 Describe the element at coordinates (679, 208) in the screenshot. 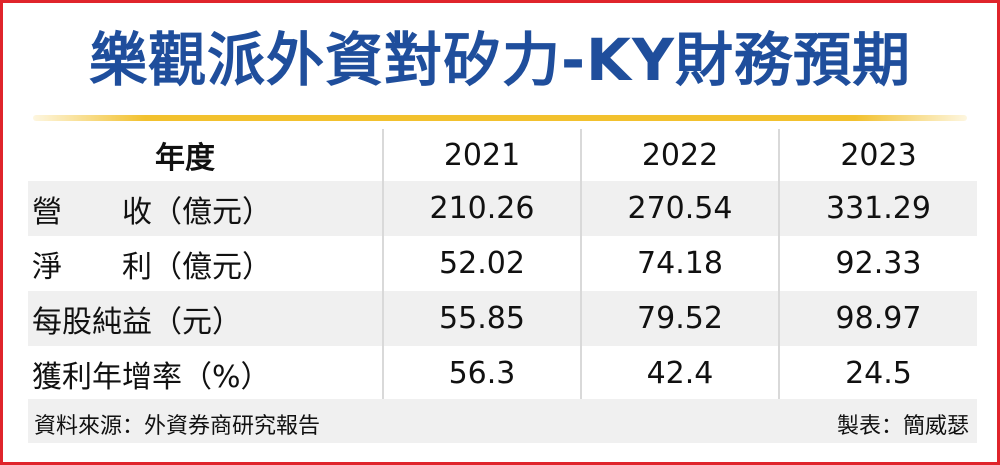

I see `cell-value: 270.54` at that location.